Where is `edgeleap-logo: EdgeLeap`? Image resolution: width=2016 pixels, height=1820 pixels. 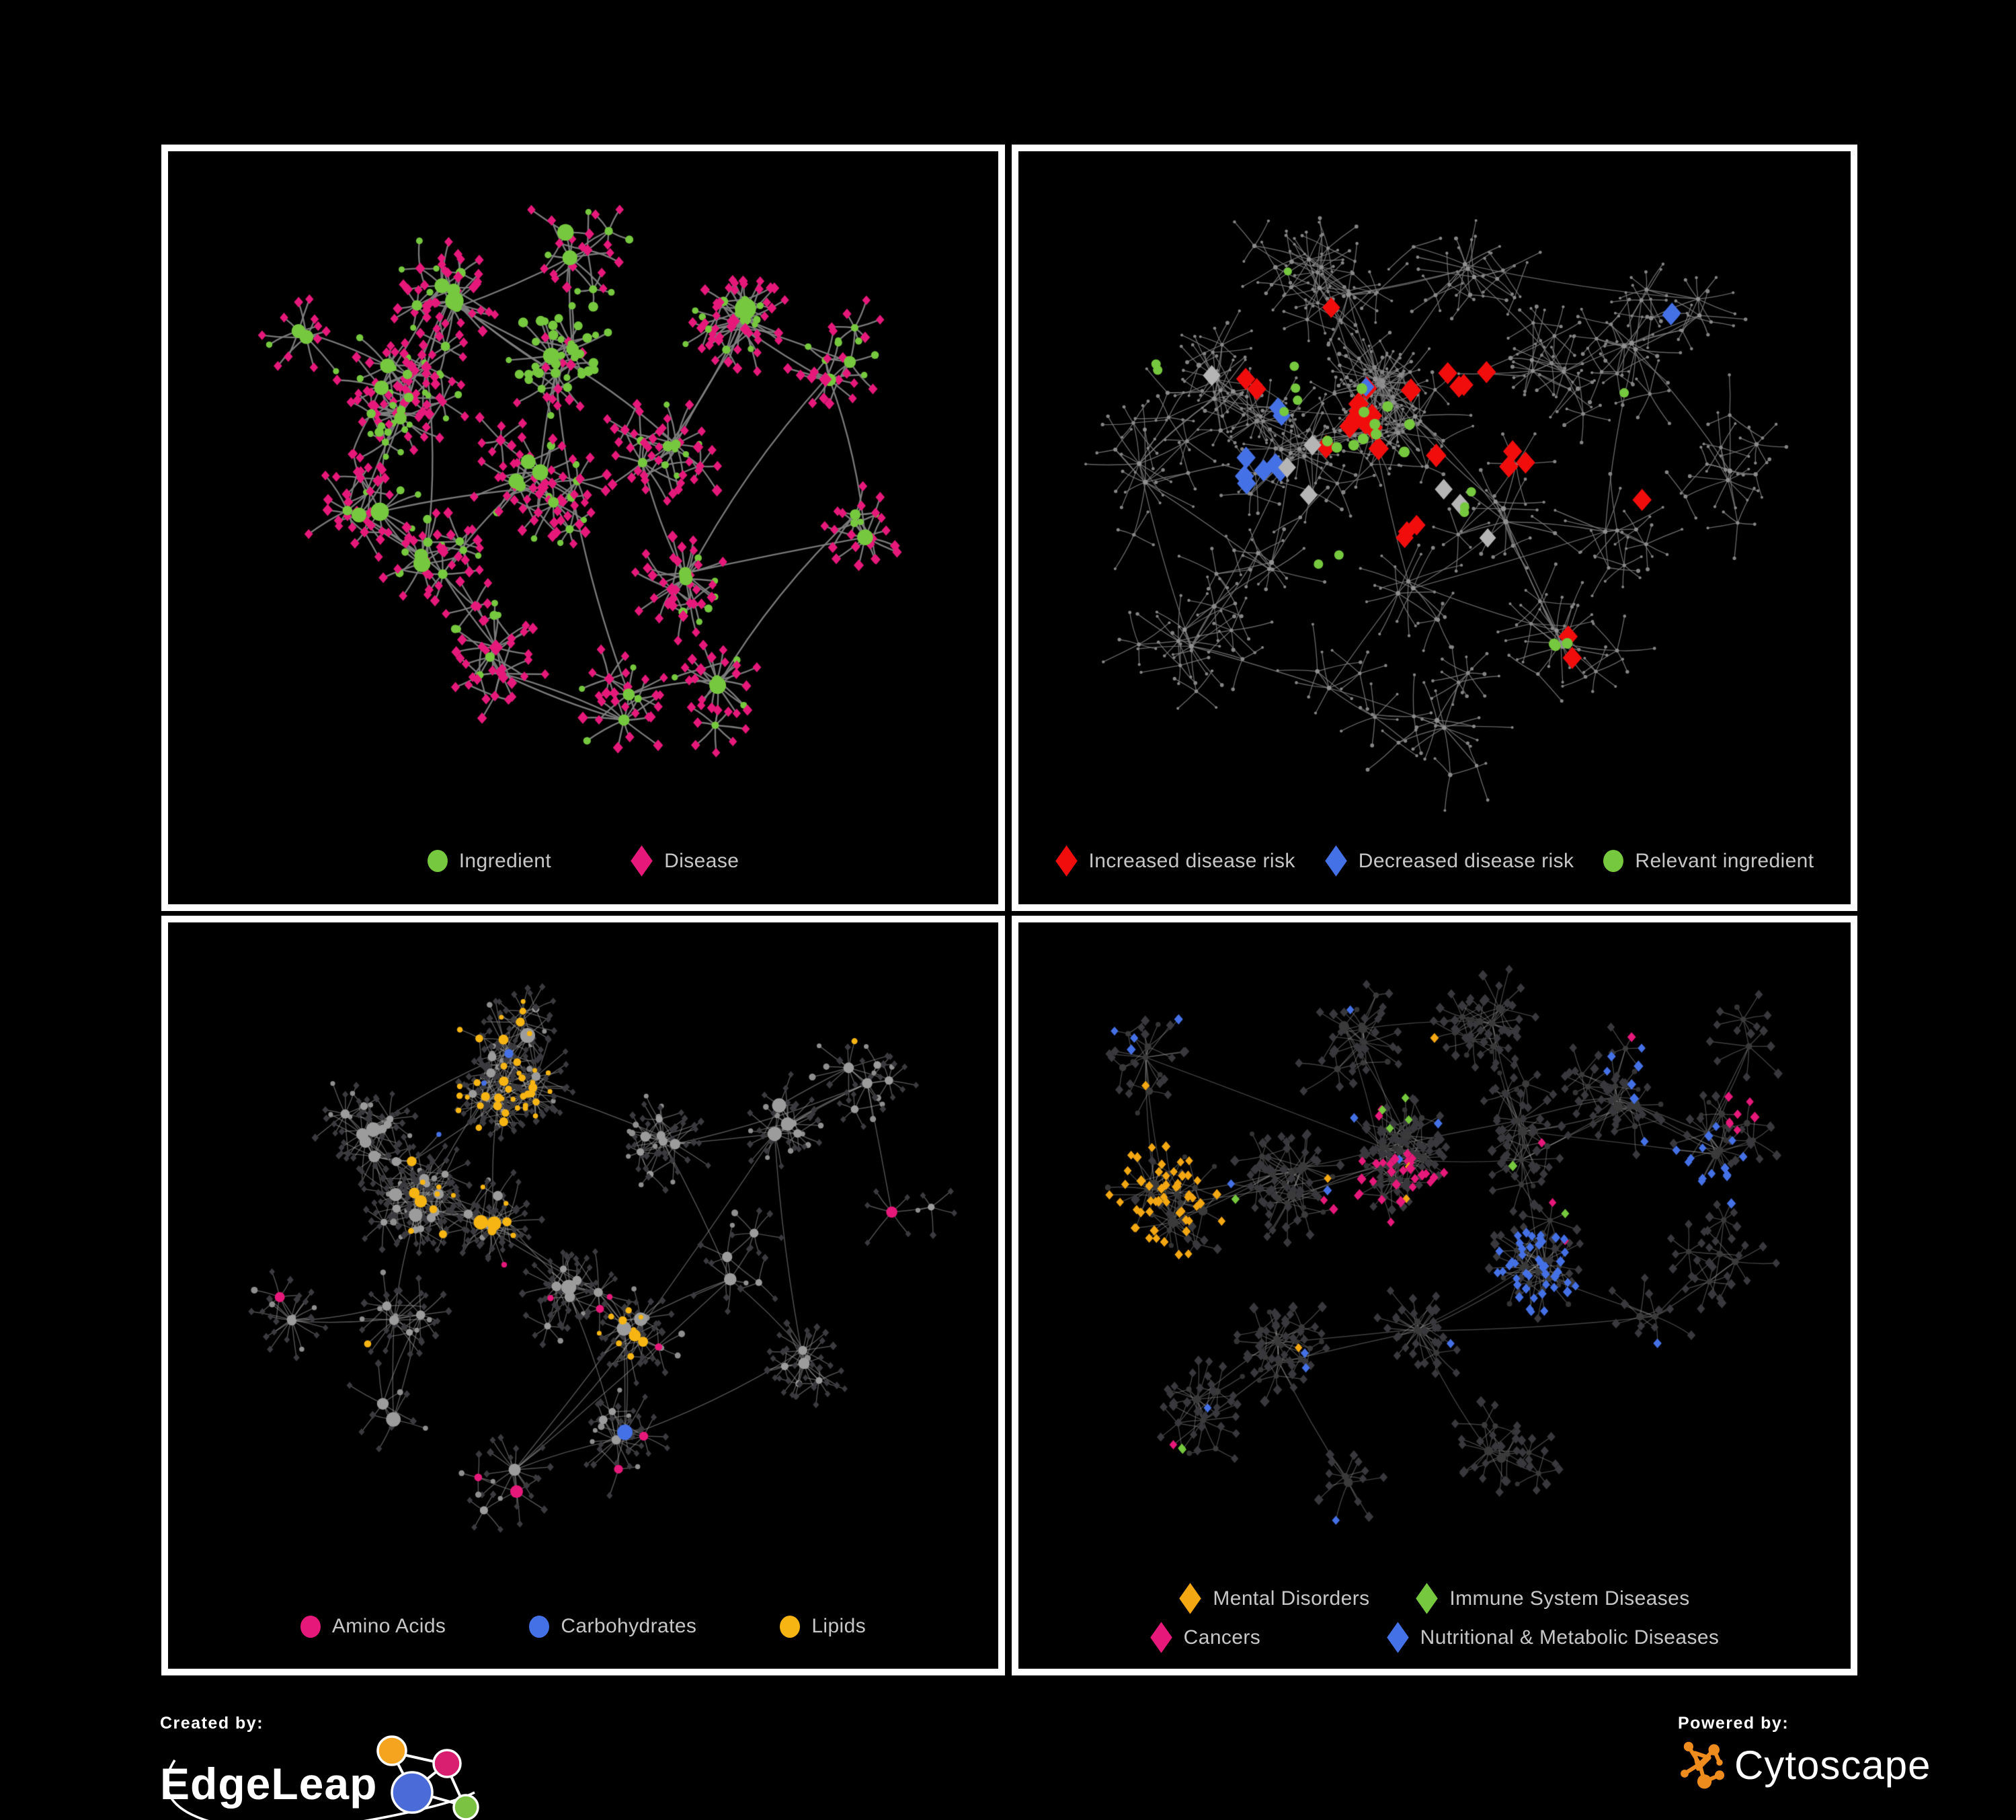
edgeleap-logo: EdgeLeap is located at coordinates (319, 1777).